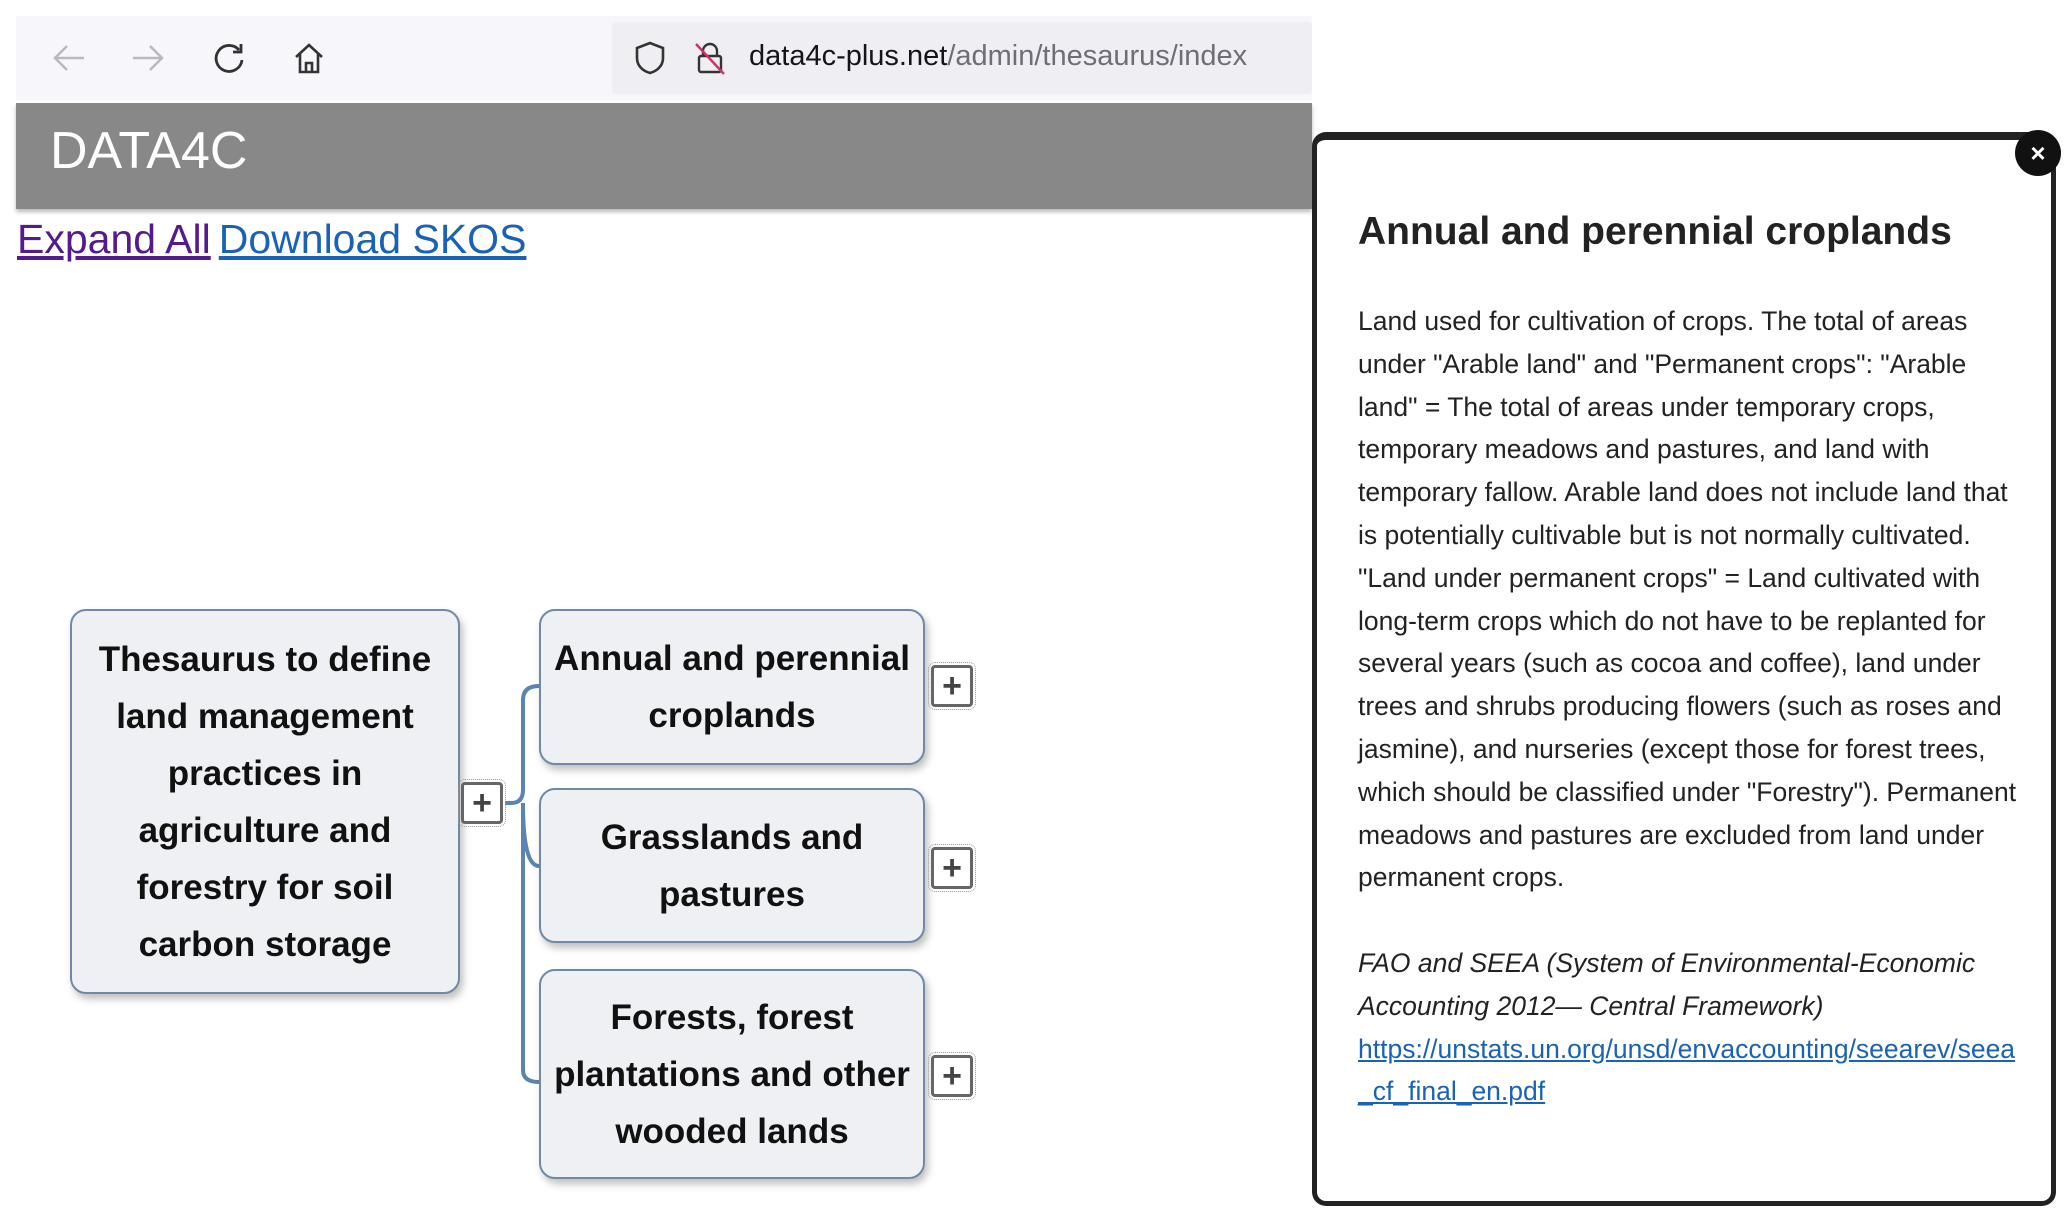  Describe the element at coordinates (2038, 153) in the screenshot. I see `close-icon: ×` at that location.